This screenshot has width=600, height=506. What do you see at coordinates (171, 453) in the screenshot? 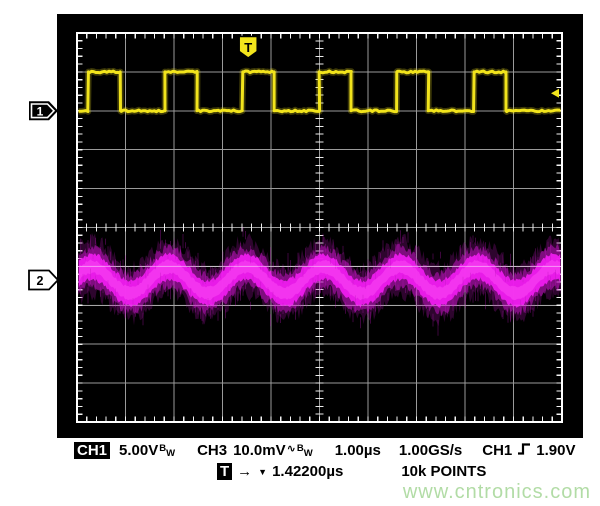
I see `ch1-bw-limit-sub: W` at bounding box center [171, 453].